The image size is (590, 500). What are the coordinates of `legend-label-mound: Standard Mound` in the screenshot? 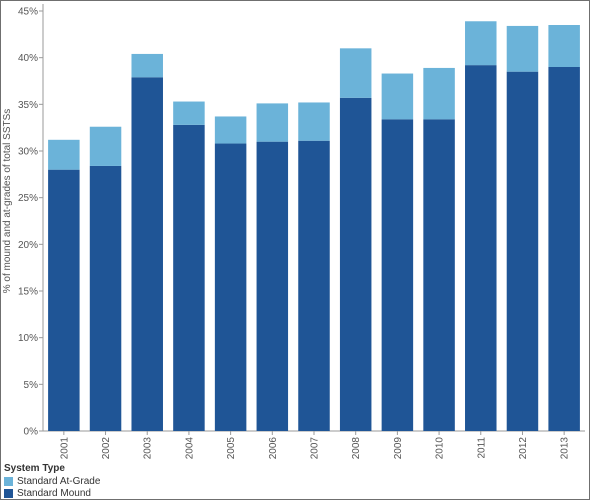 It's located at (54, 493).